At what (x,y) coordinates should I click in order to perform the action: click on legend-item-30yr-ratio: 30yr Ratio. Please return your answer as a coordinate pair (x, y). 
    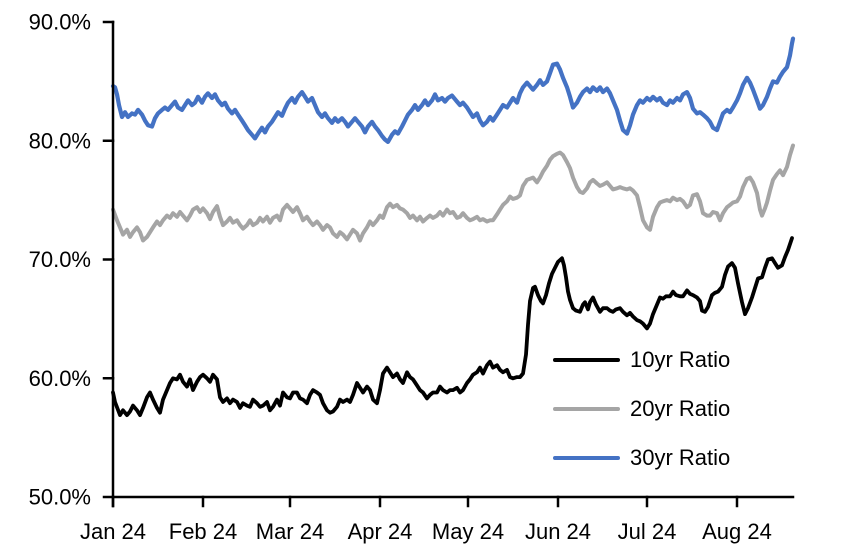
    Looking at the image, I should click on (641, 457).